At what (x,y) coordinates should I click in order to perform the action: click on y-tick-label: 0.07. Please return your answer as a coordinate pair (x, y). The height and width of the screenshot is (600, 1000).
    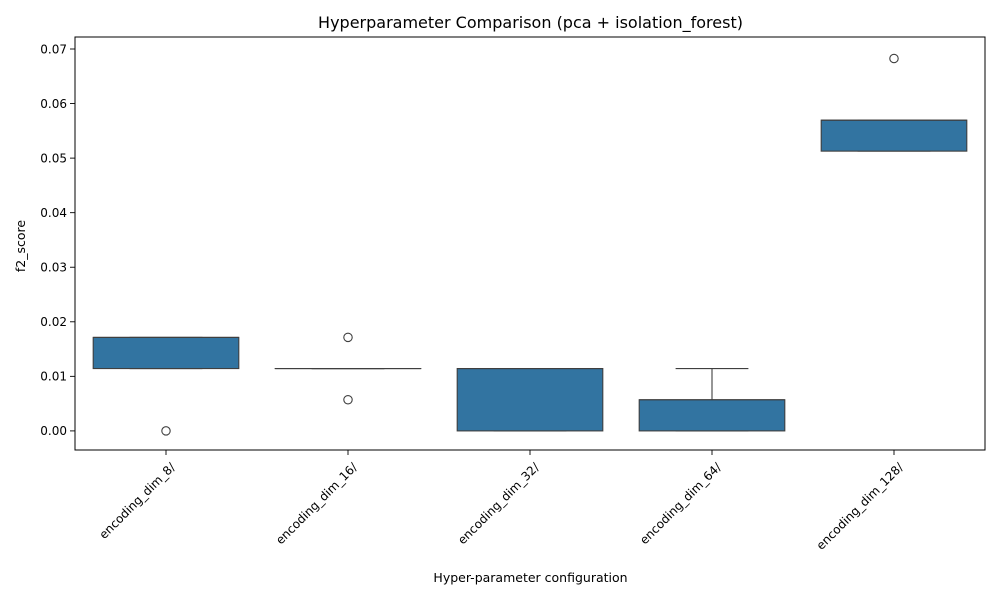
    Looking at the image, I should click on (53, 49).